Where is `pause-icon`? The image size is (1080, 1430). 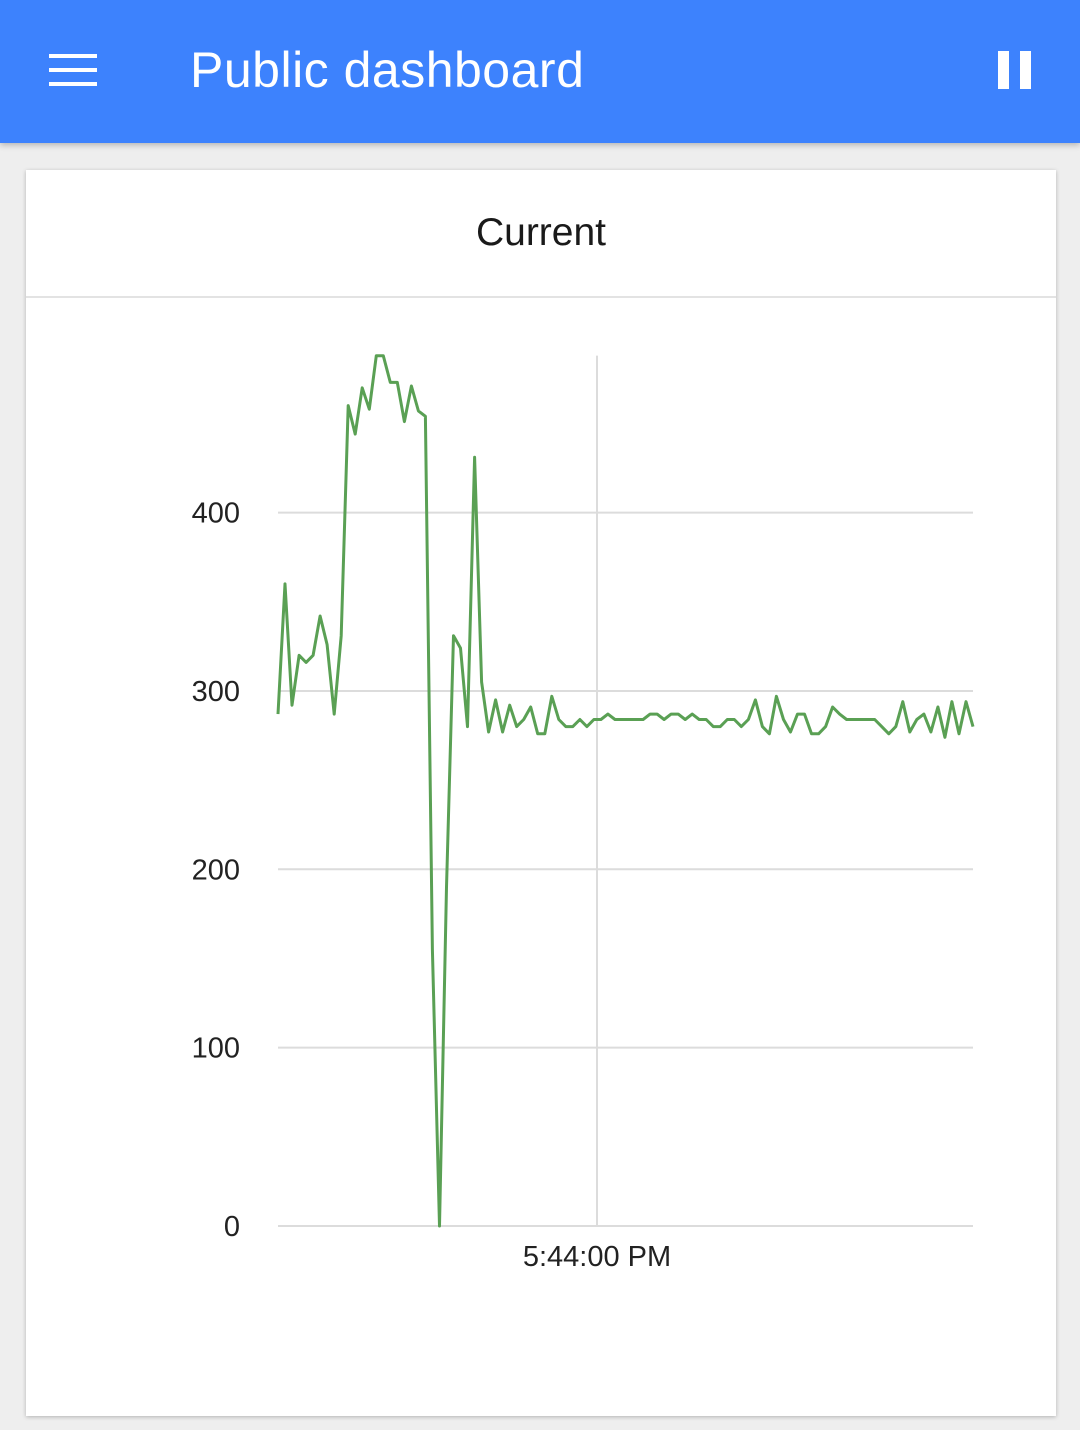
pause-icon is located at coordinates (1014, 70).